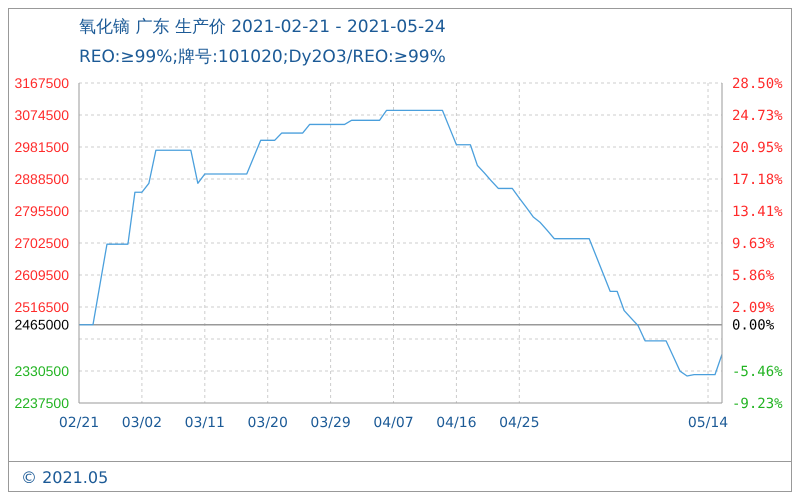  What do you see at coordinates (42, 371) in the screenshot?
I see `y-tick-label: 2330500` at bounding box center [42, 371].